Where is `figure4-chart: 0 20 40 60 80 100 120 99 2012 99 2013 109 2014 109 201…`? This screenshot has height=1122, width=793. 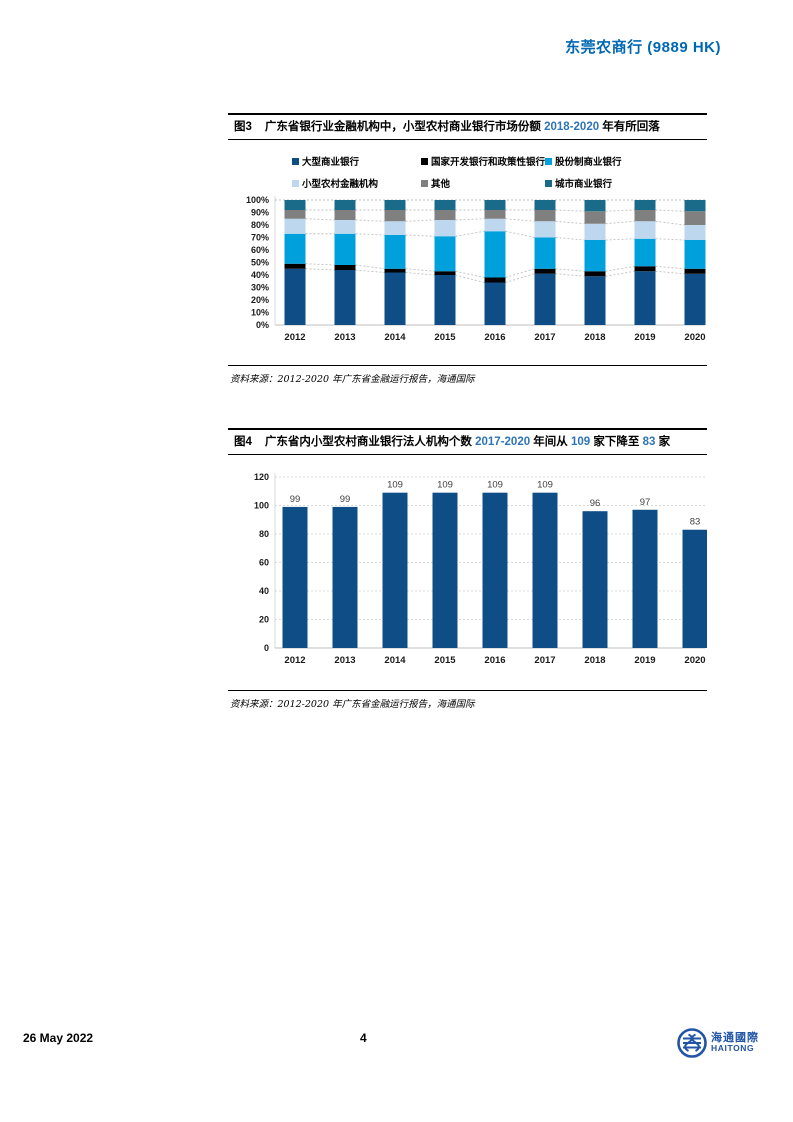
figure4-chart: 0 20 40 60 80 100 120 99 2012 99 2013 109 2014 109 201… is located at coordinates (480, 569).